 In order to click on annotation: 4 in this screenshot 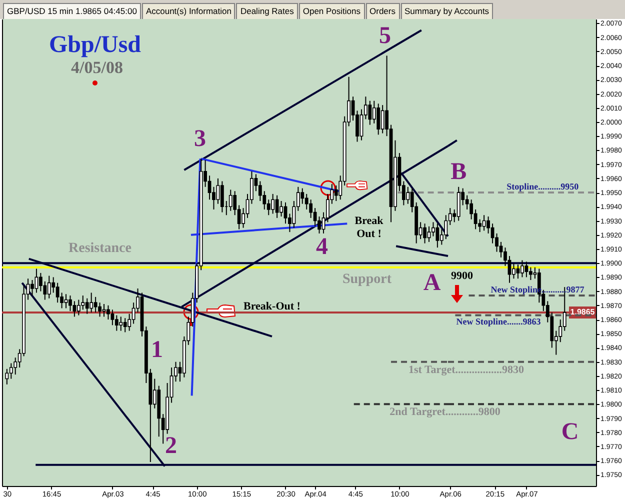, I will do `click(322, 247)`.